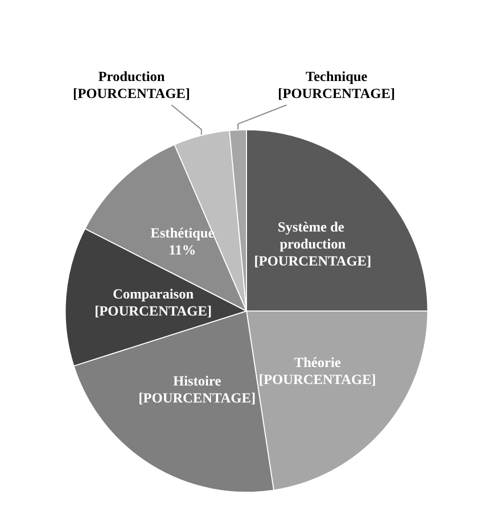 This screenshot has height=521, width=493. I want to click on slice-label: Système de production, so click(313, 236).